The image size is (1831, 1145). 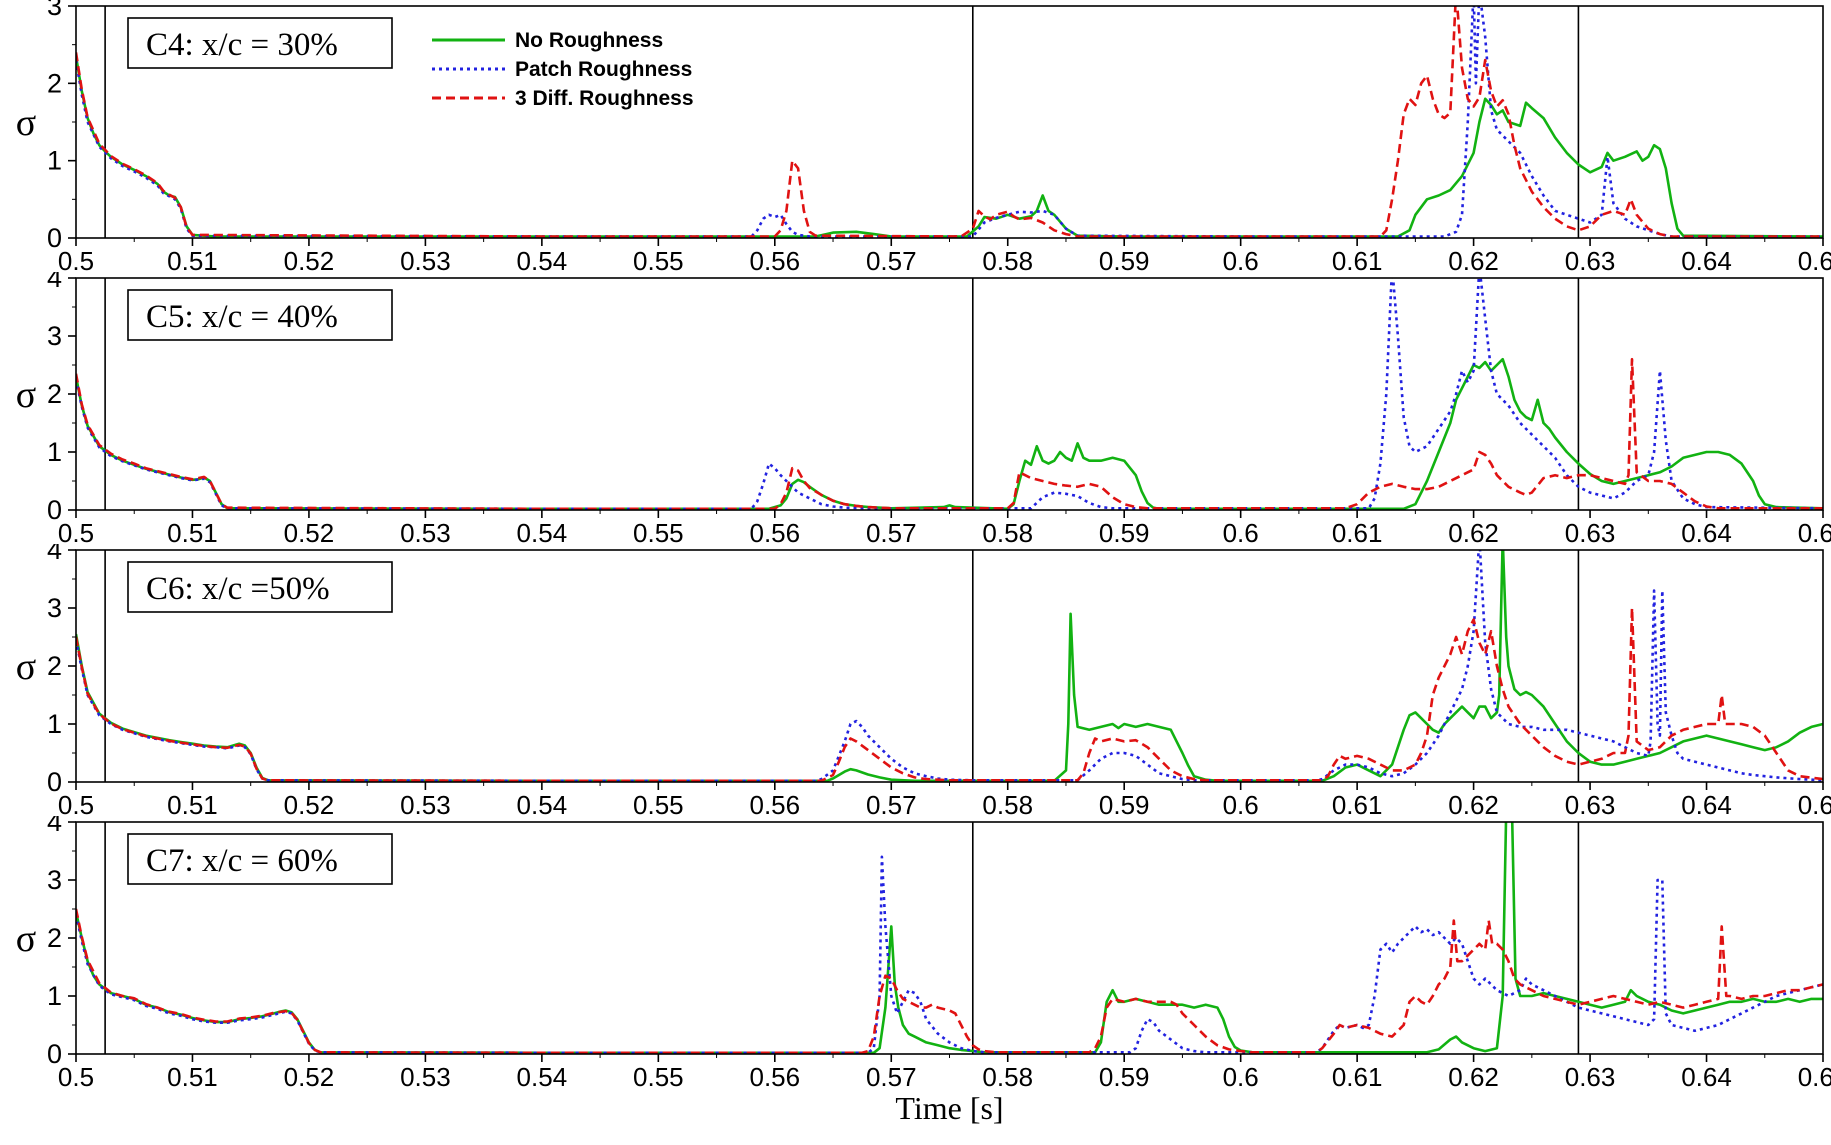 What do you see at coordinates (61, 126) in the screenshot?
I see `y-axis-c4: 0 1 2 3` at bounding box center [61, 126].